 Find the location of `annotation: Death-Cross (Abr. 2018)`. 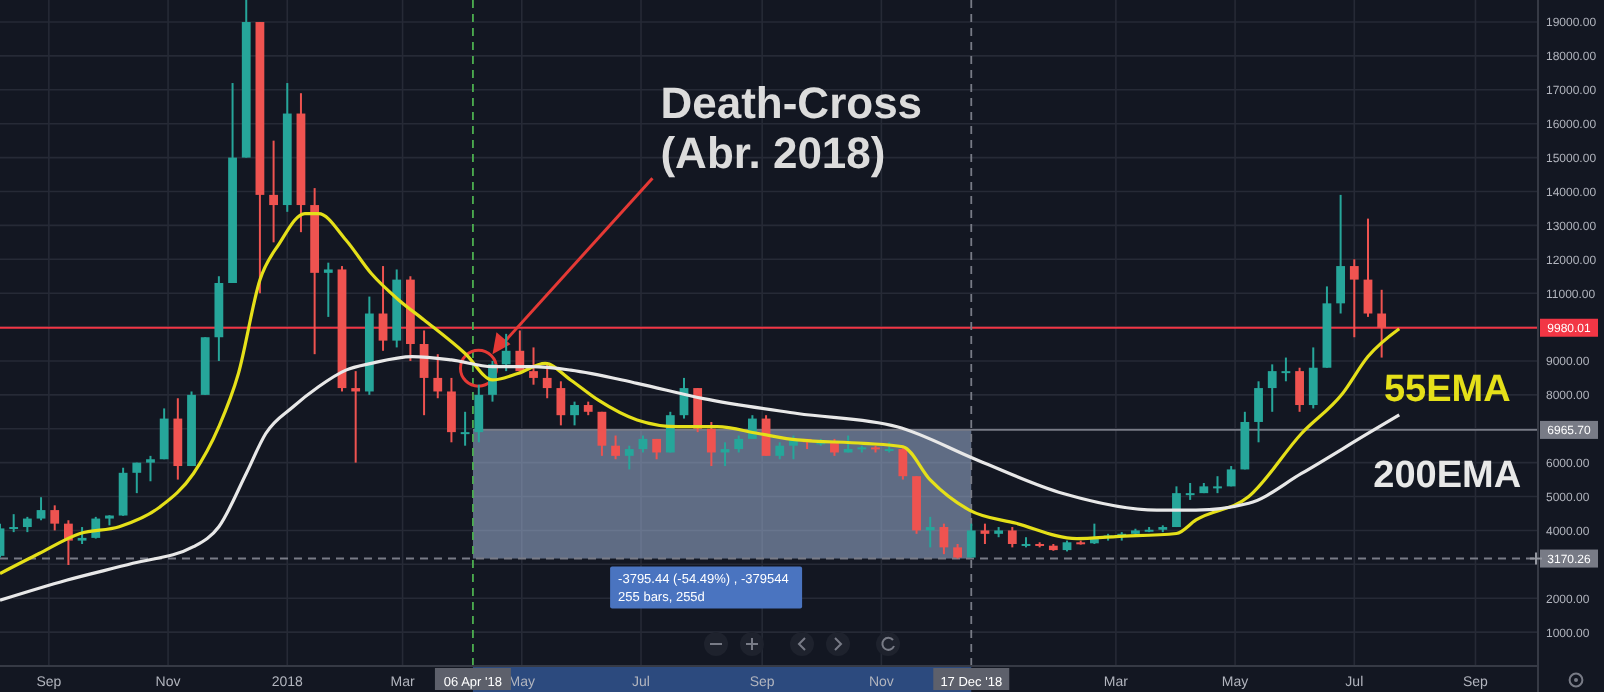

annotation: Death-Cross (Abr. 2018) is located at coordinates (791, 128).